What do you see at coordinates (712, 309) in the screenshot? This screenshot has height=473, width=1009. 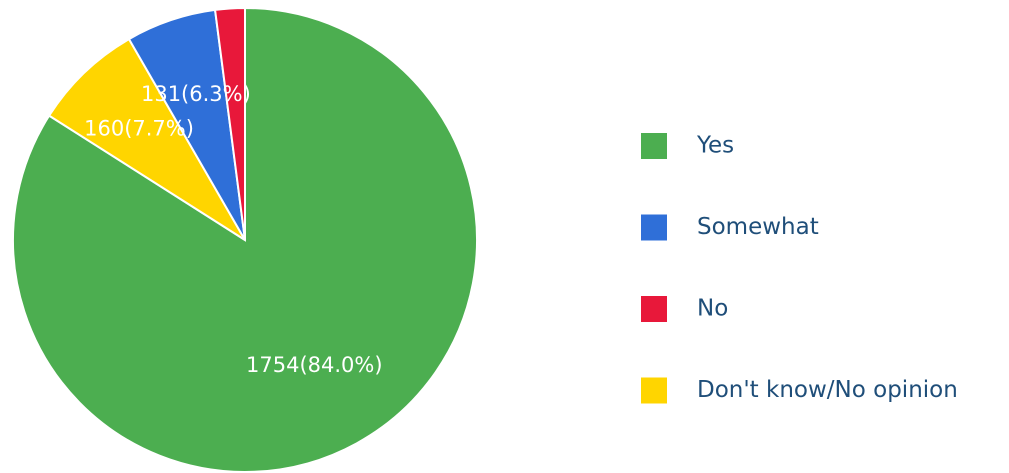 I see `legend-label: No` at bounding box center [712, 309].